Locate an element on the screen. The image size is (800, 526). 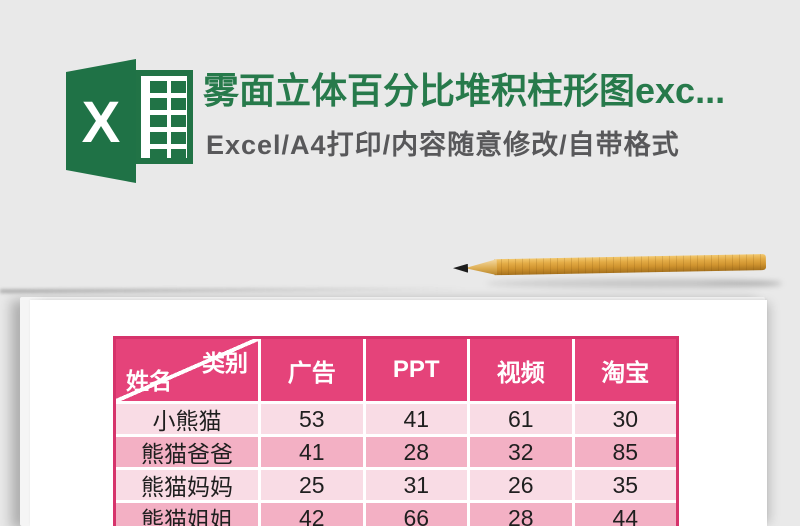
pencil-sharpened-cone is located at coordinates (481, 267).